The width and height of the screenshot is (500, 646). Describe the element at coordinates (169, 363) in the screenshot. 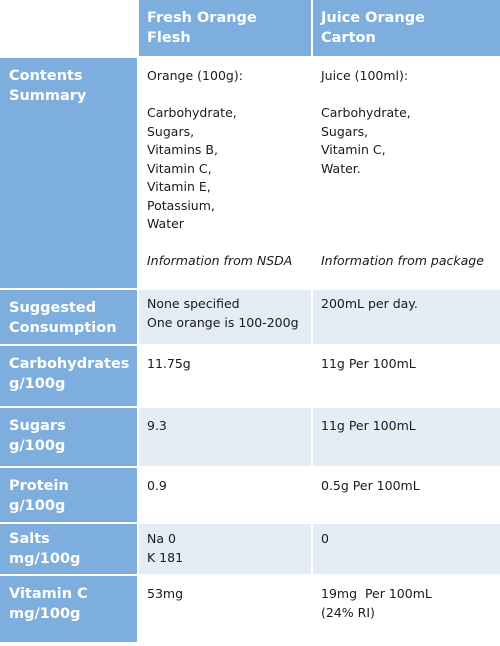

I see `fresh-carbohydrates-value: 11.75g` at that location.